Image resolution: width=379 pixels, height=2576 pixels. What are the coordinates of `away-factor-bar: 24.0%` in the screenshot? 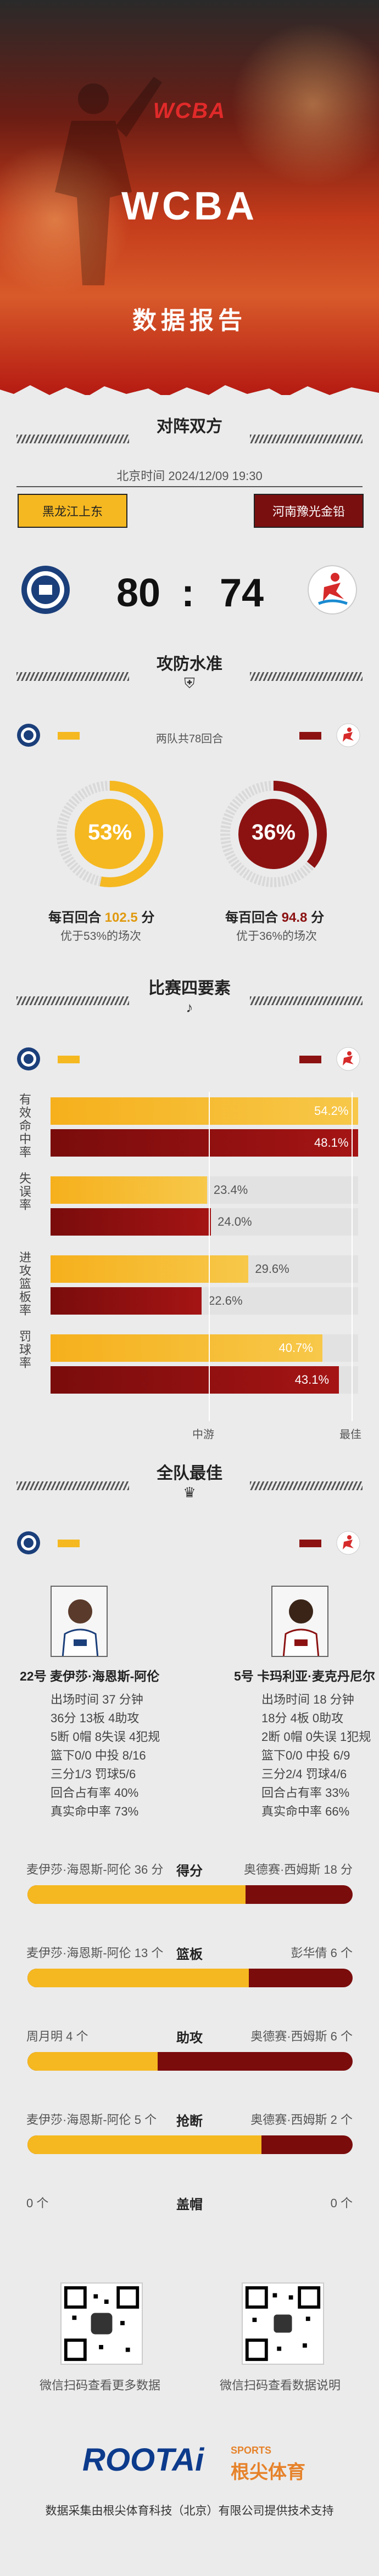 It's located at (204, 1222).